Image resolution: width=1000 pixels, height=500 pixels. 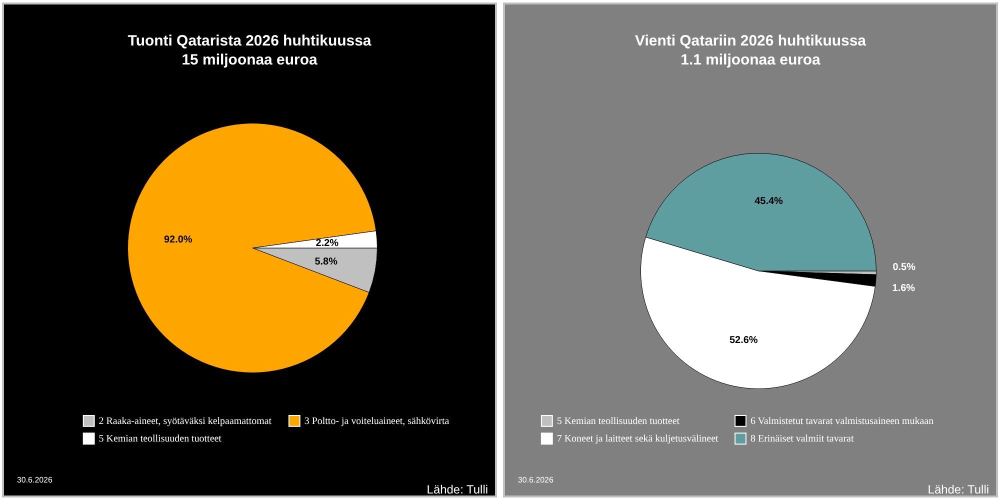 What do you see at coordinates (250, 59) in the screenshot?
I see `chart-subtitle: 15 miljoonaa euroa` at bounding box center [250, 59].